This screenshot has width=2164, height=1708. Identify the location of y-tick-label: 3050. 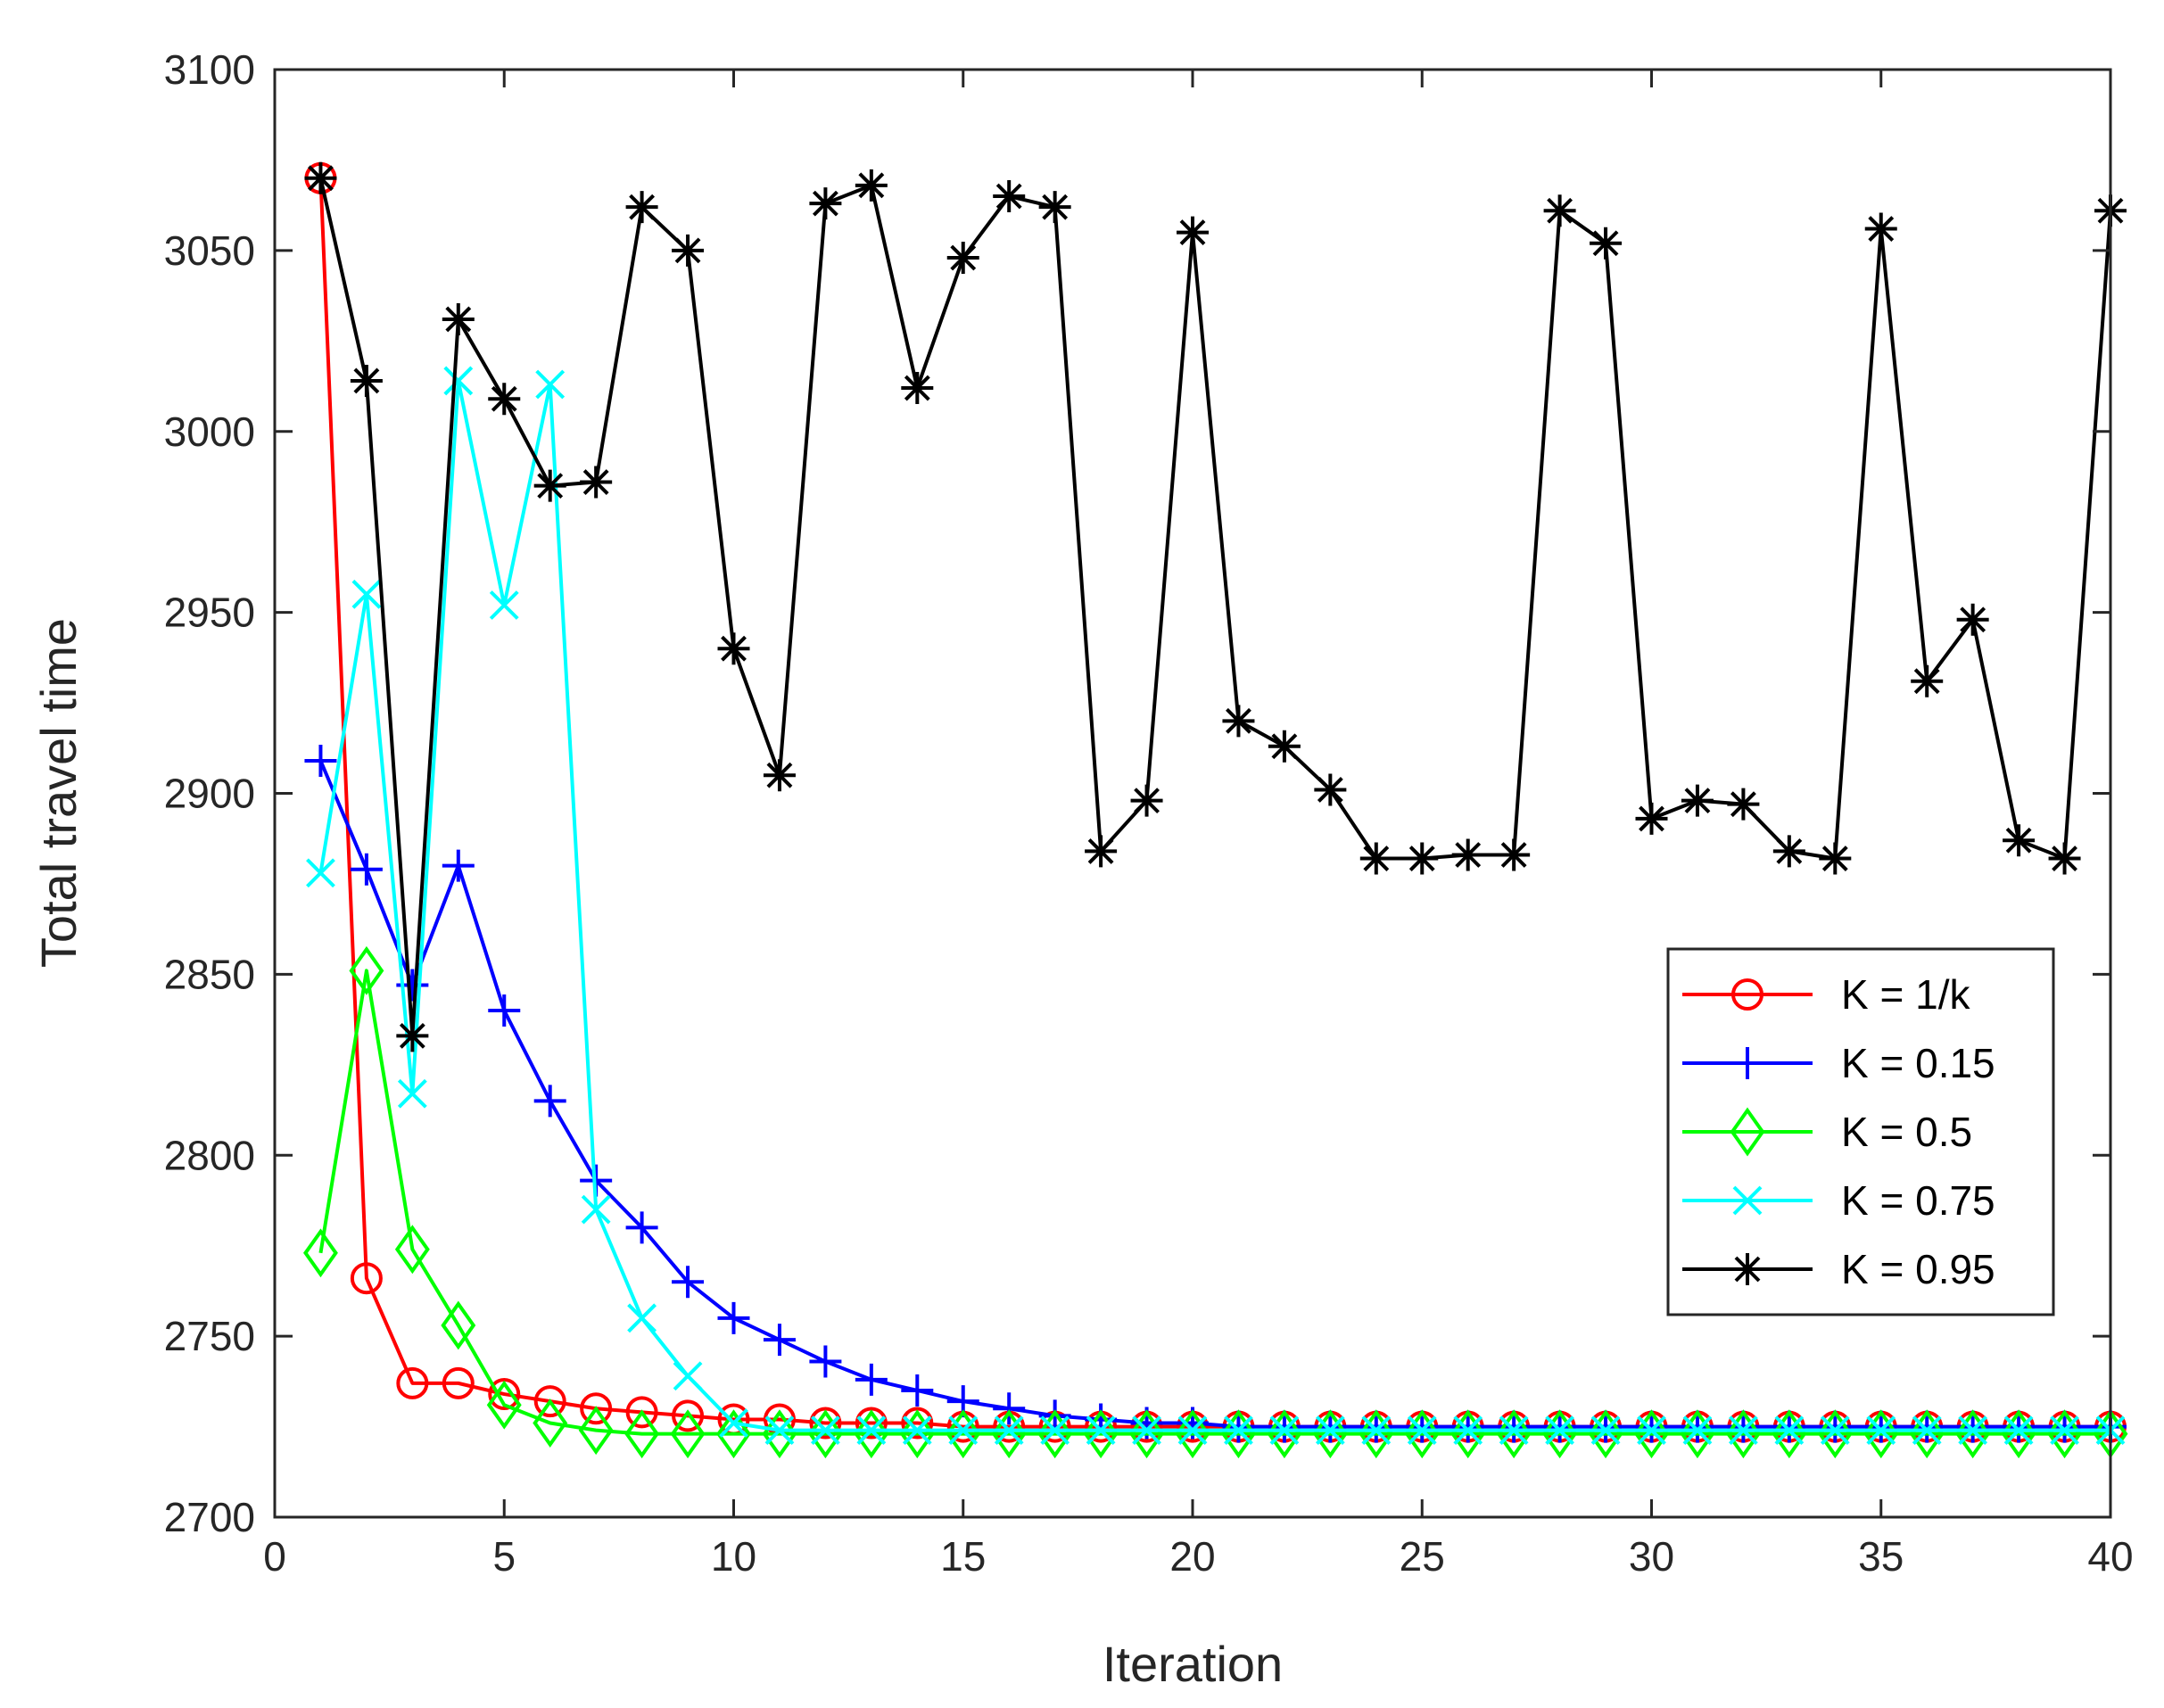
(210, 250).